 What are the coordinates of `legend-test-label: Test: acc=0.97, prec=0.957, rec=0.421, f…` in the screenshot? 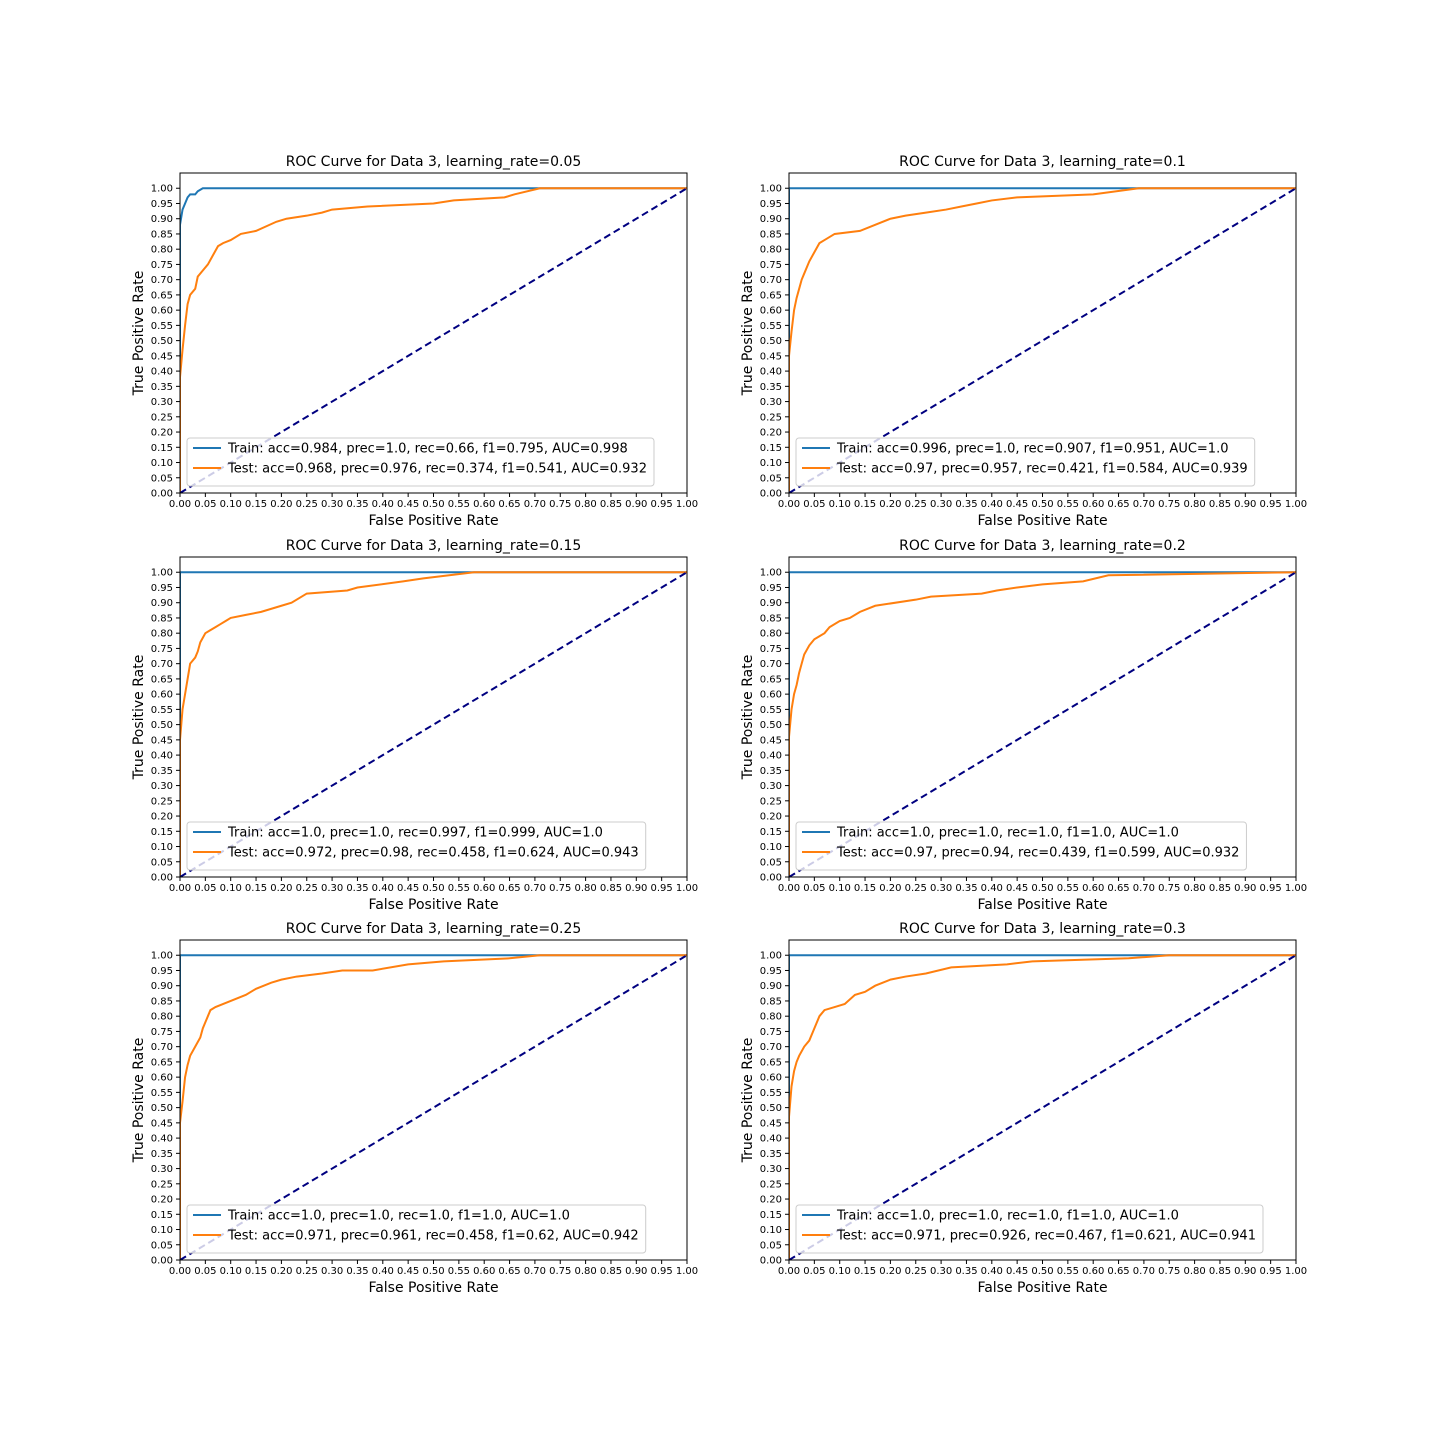 It's located at (1042, 469).